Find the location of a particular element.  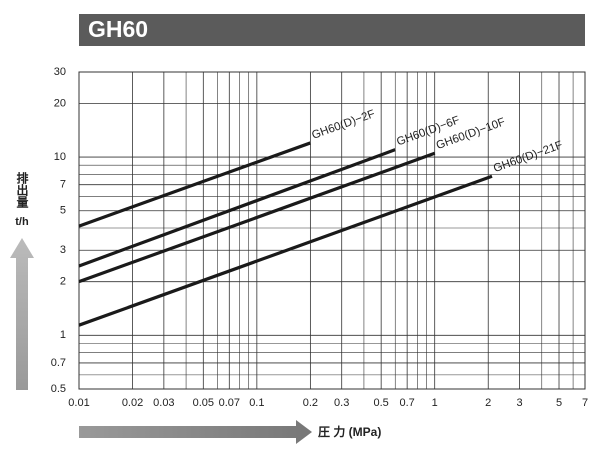

x-axis-label: 圧 力 (MPa) is located at coordinates (349, 431).